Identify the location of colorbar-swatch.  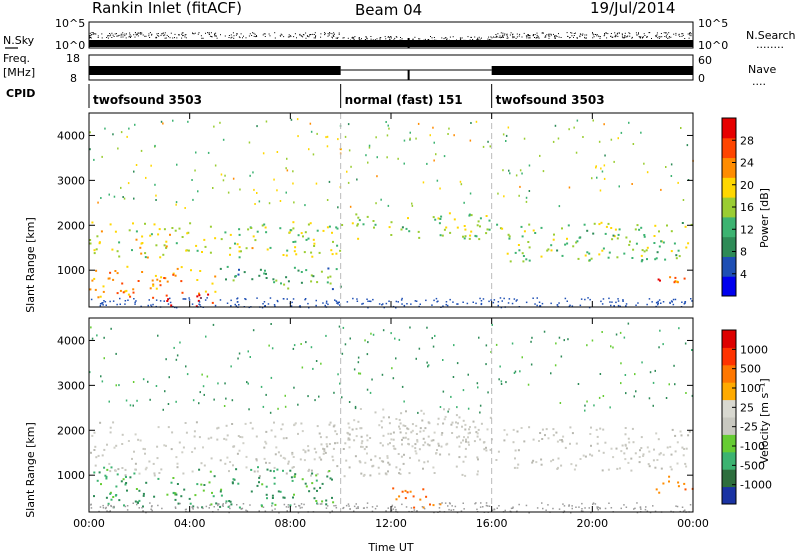
(729, 339).